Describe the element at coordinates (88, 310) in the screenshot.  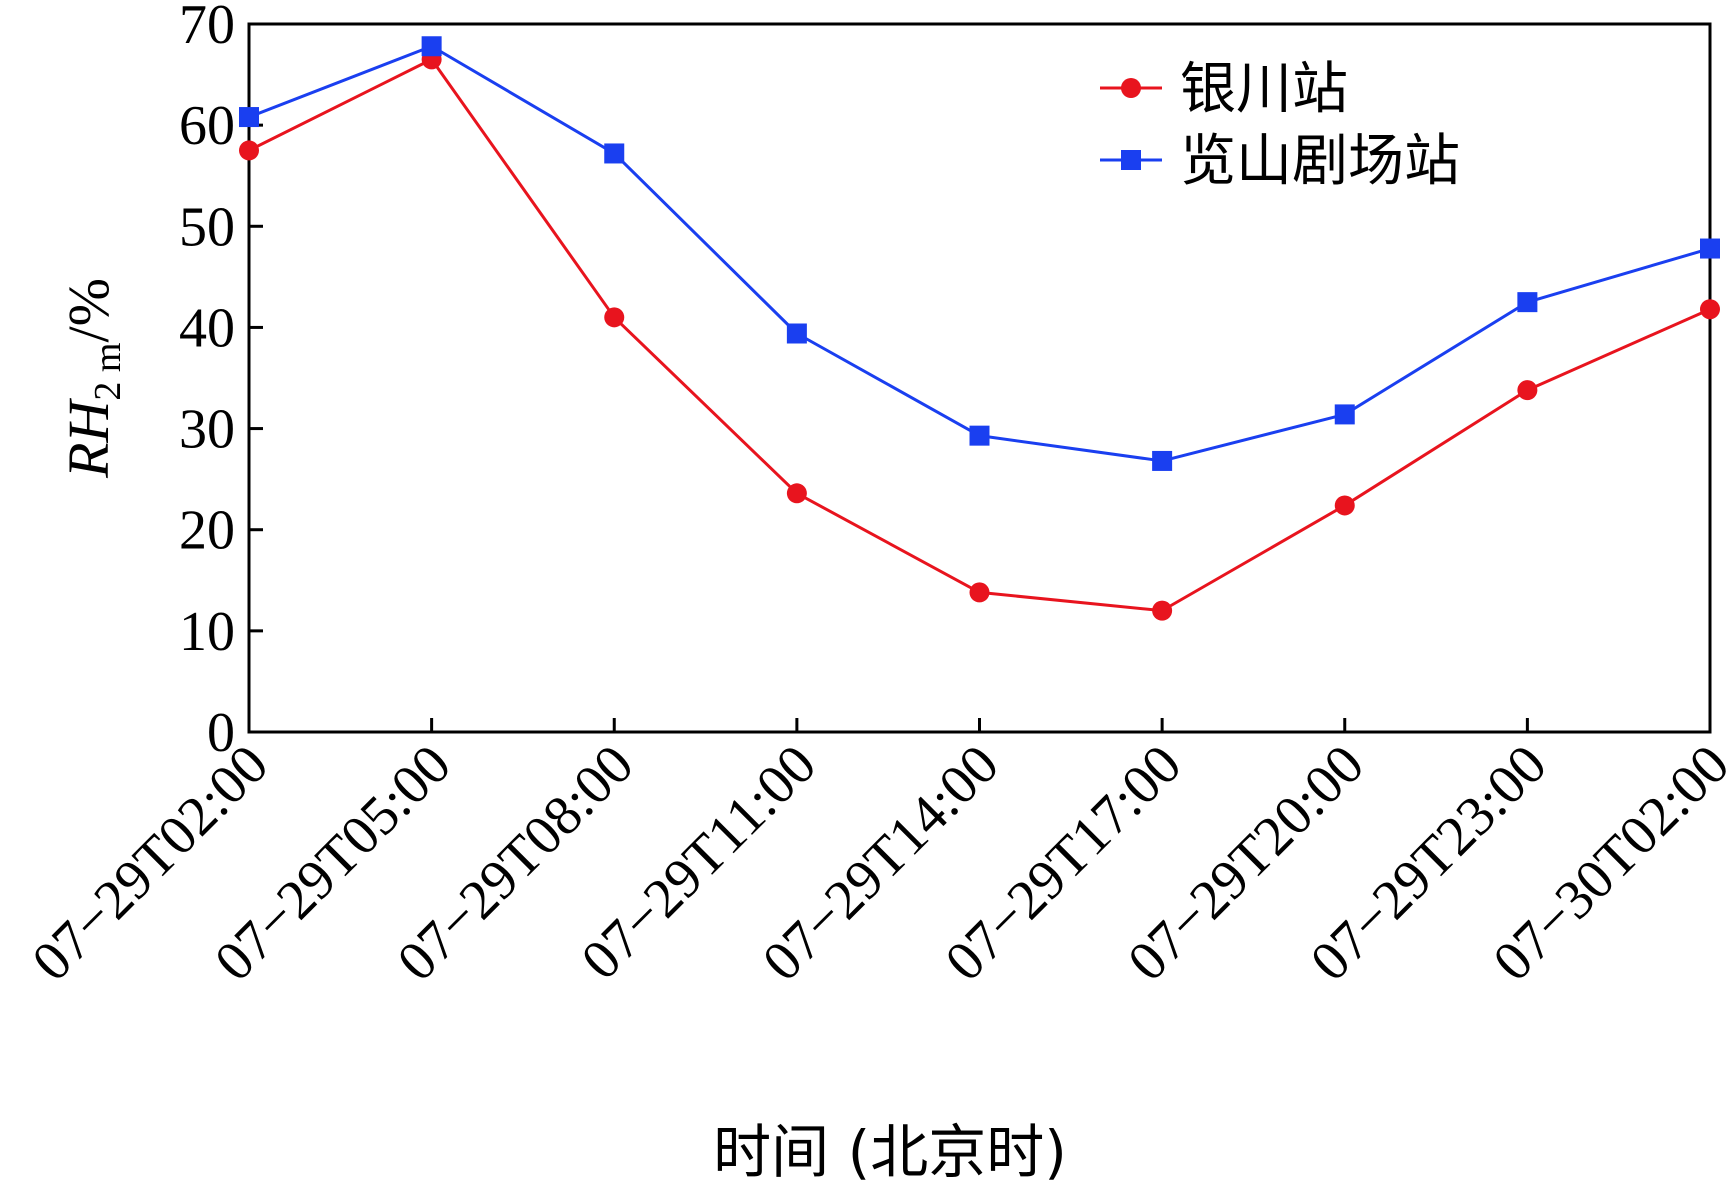
I see `y-axis-label-suffix: /%` at that location.